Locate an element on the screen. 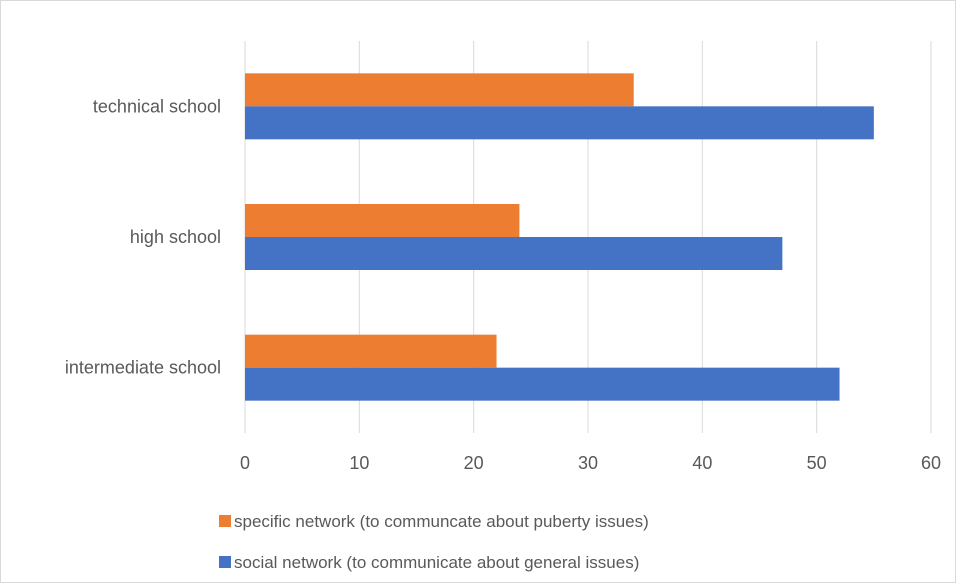 This screenshot has width=956, height=584. category-label: technical school is located at coordinates (157, 106).